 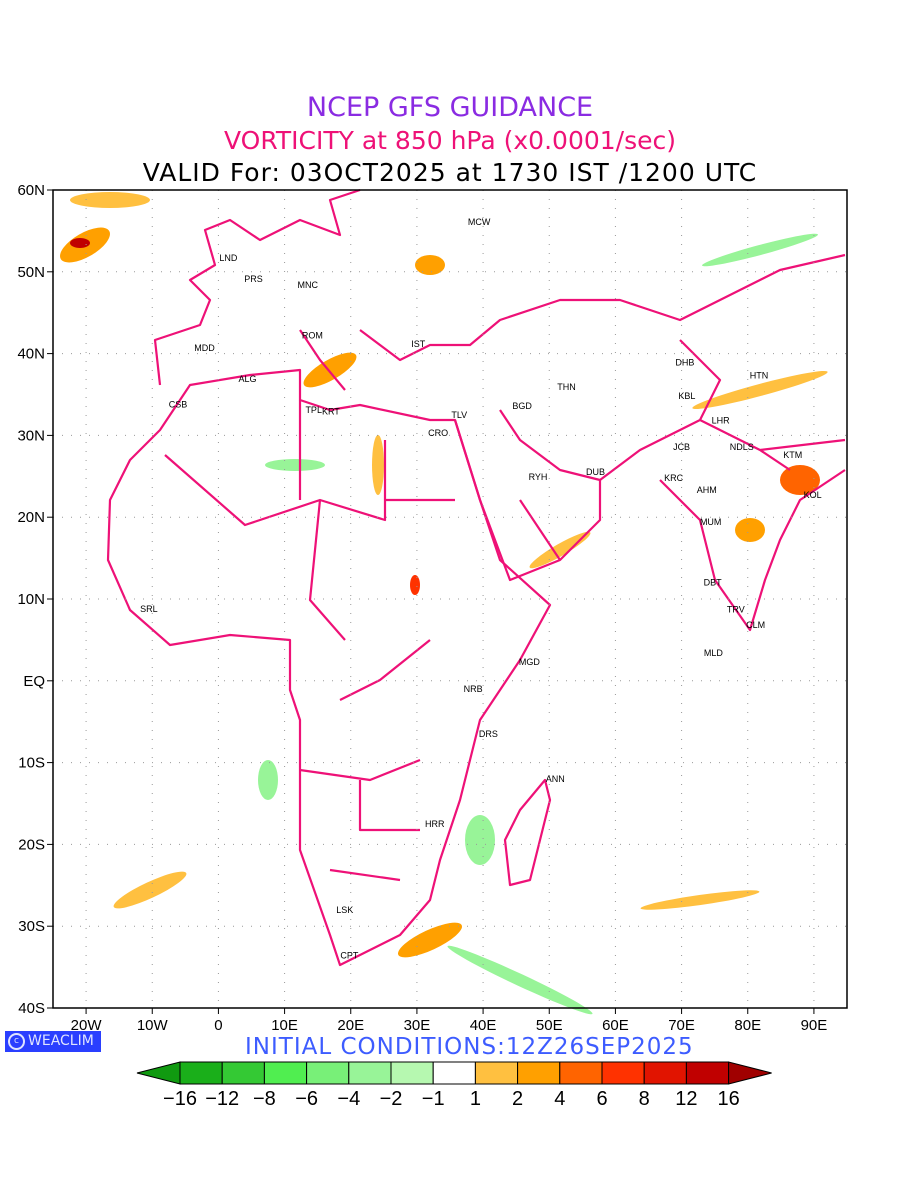 I want to click on lat-tick-label: EQ, so click(x=34, y=681).